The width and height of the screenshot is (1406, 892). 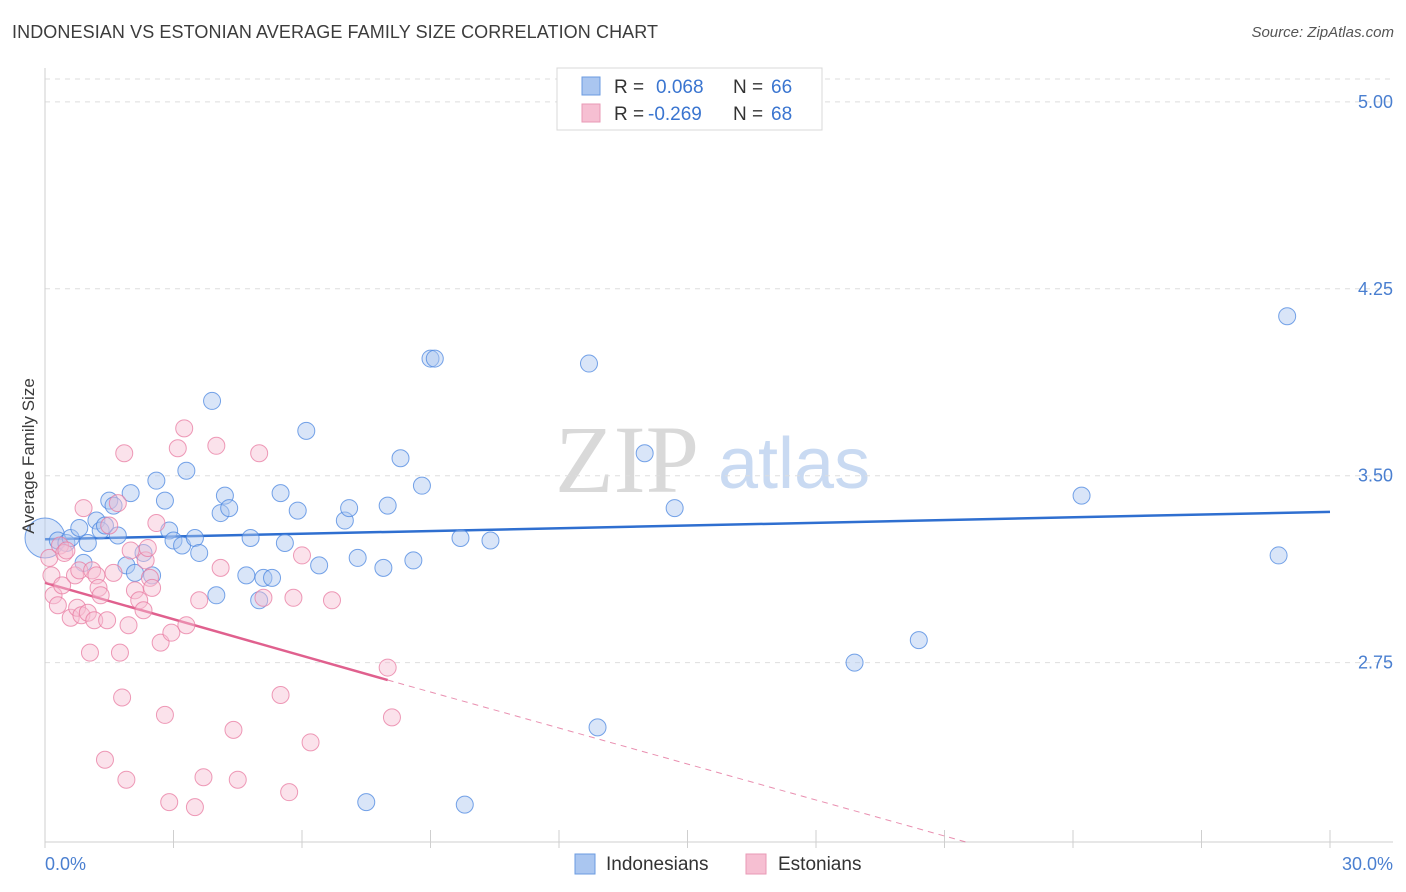 I want to click on legend-n-estonians: 68, so click(x=781, y=114).